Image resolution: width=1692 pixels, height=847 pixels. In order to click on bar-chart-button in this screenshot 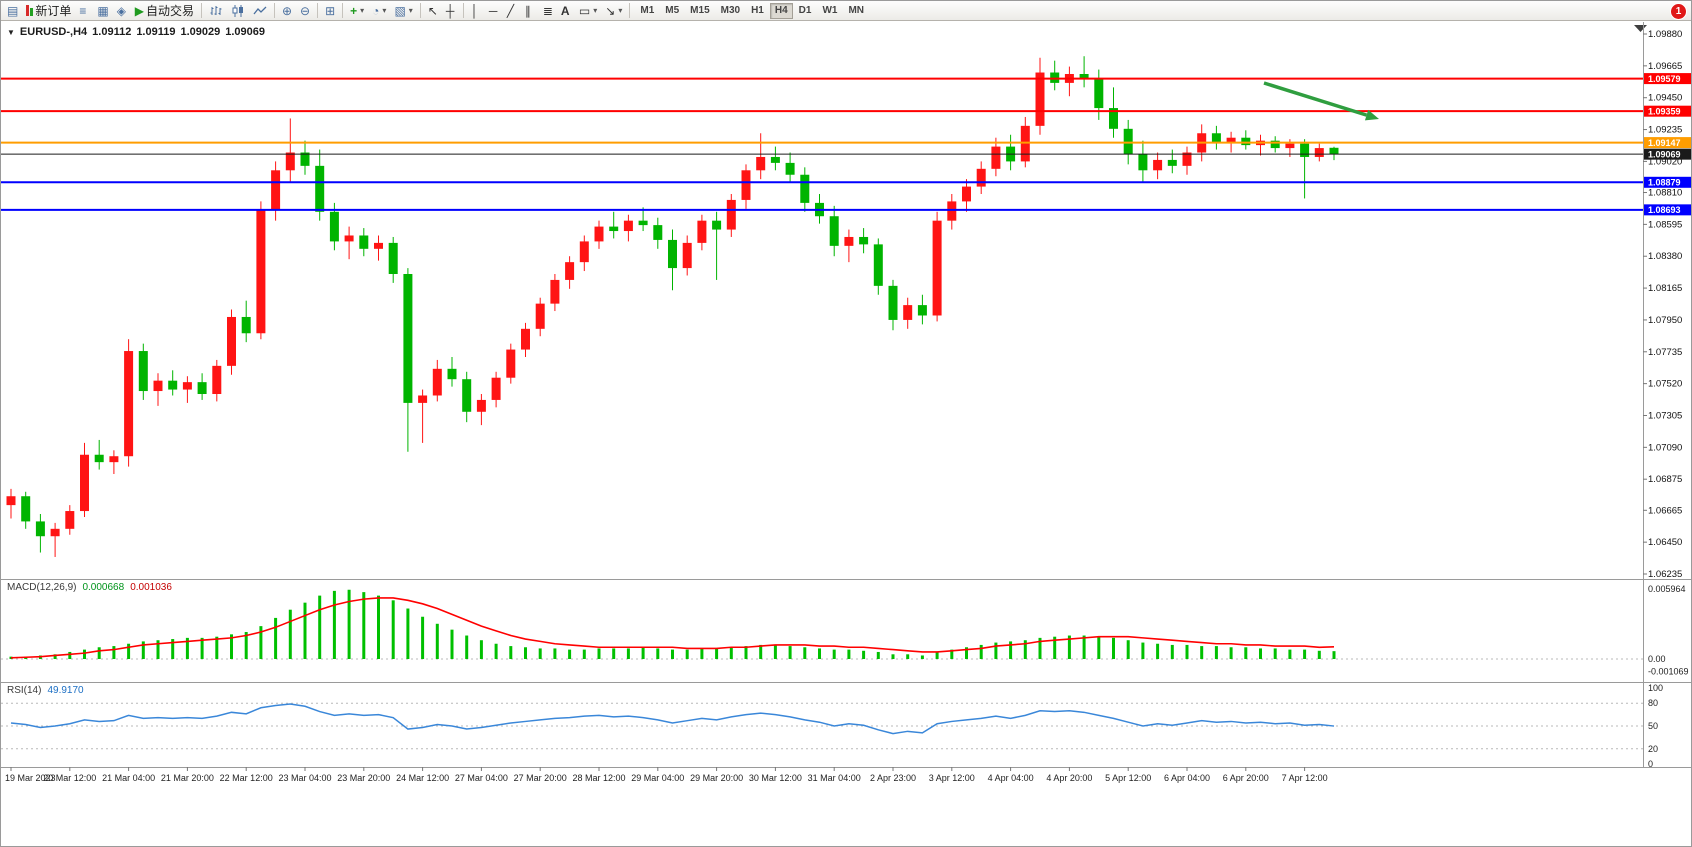, I will do `click(216, 11)`.